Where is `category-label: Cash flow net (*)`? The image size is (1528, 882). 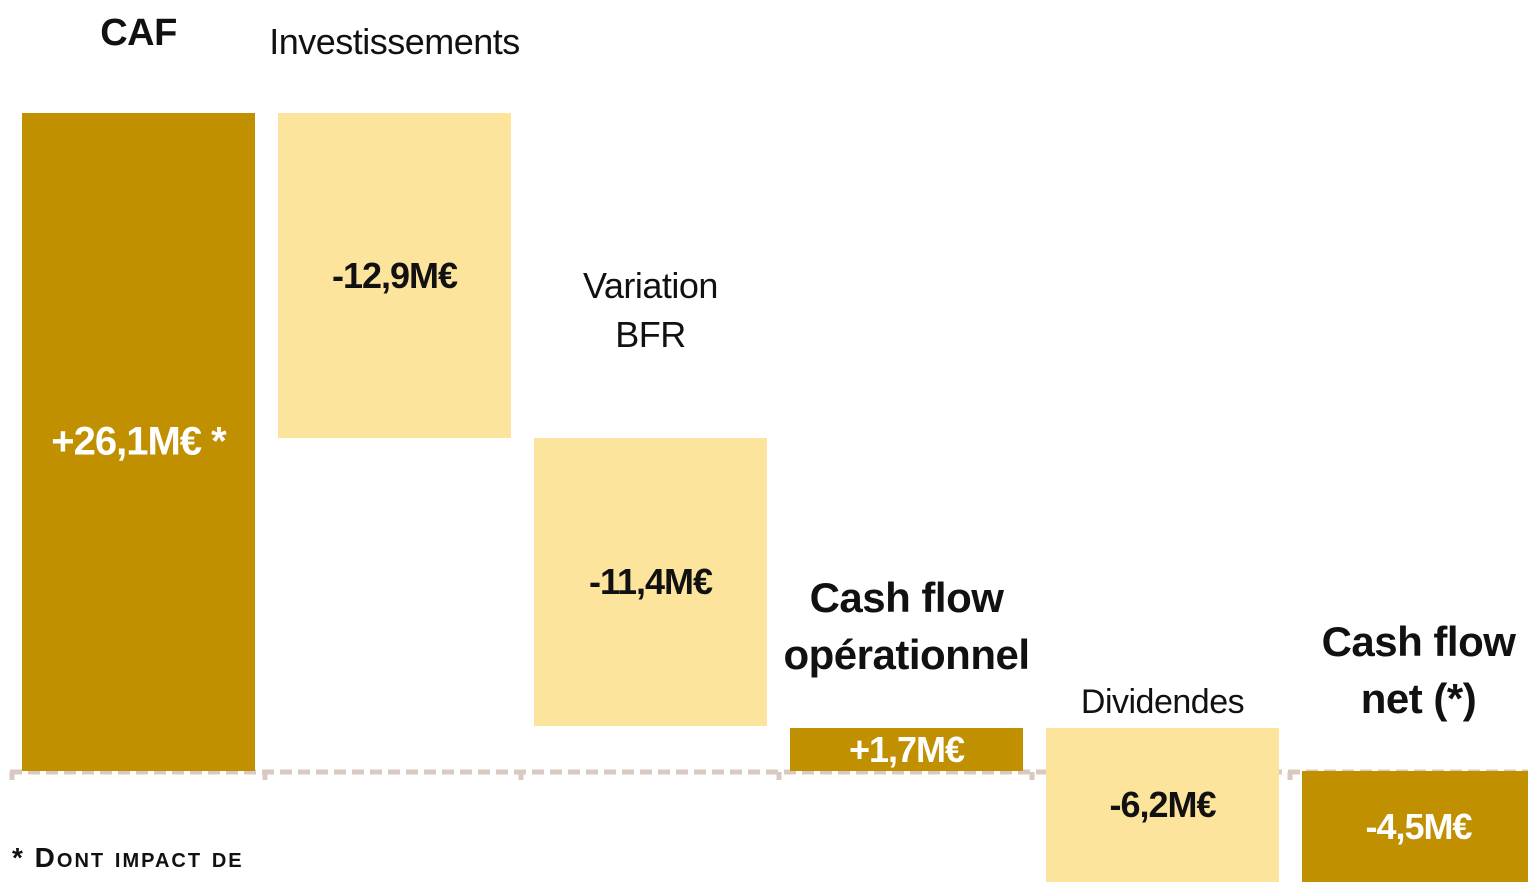 category-label: Cash flow net (*) is located at coordinates (1418, 670).